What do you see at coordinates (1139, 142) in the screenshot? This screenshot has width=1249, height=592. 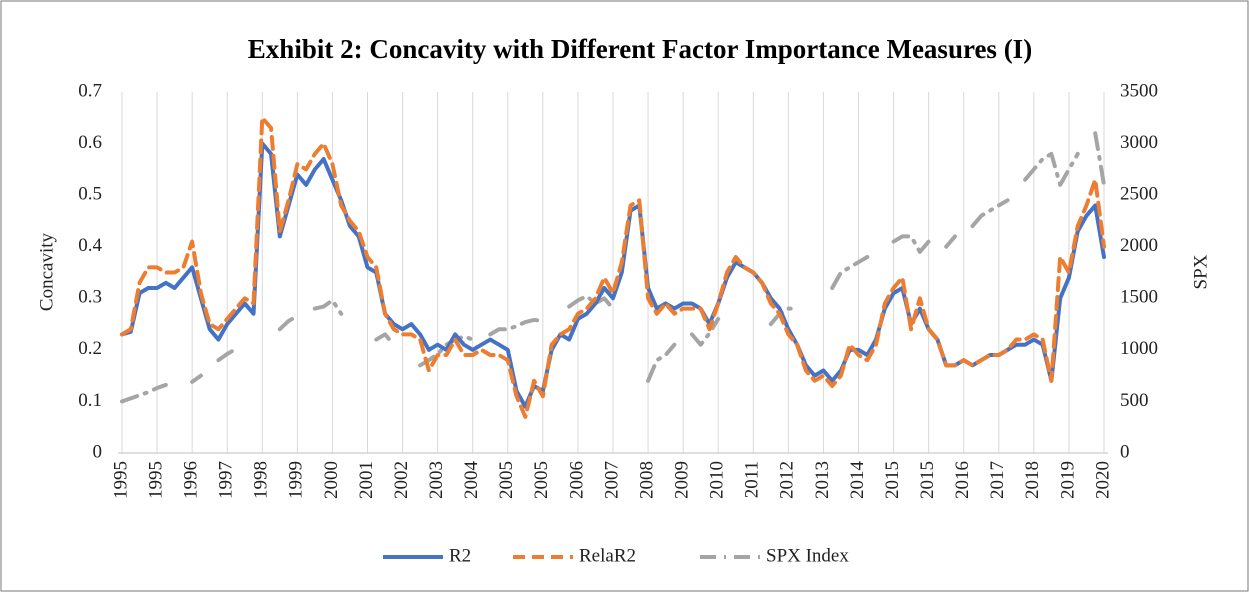 I see `y2-tick-label: 3000` at bounding box center [1139, 142].